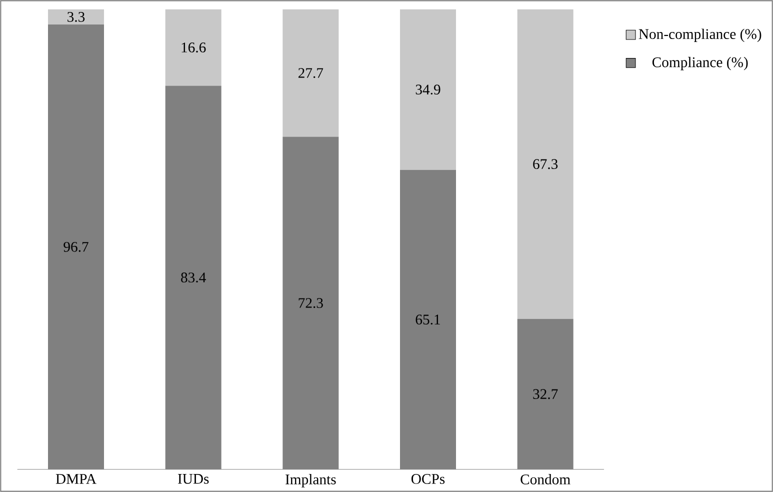  What do you see at coordinates (545, 479) in the screenshot?
I see `x-tick-label: Condom` at bounding box center [545, 479].